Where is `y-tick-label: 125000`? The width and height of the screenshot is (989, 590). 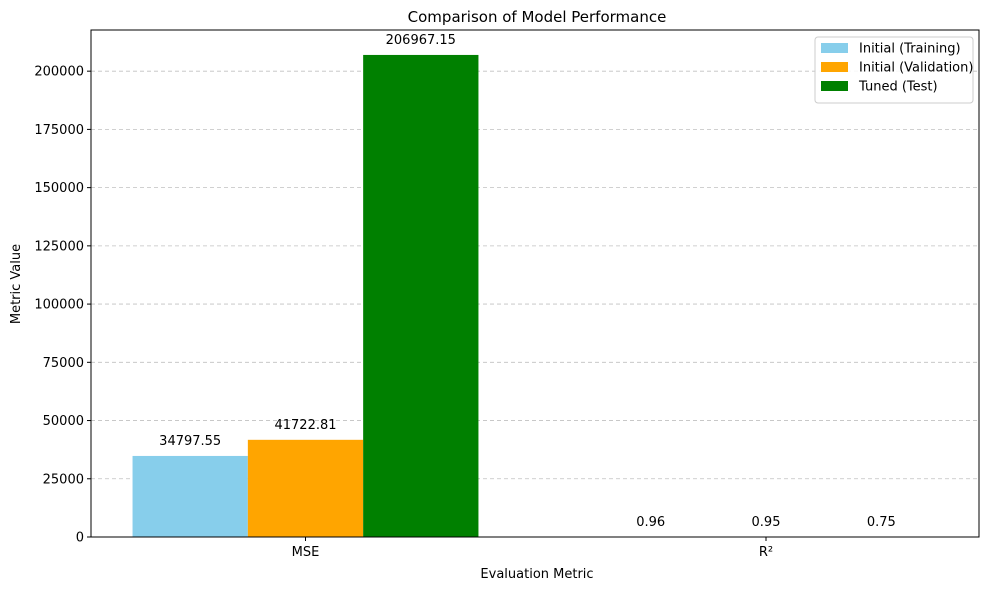 y-tick-label: 125000 is located at coordinates (59, 246).